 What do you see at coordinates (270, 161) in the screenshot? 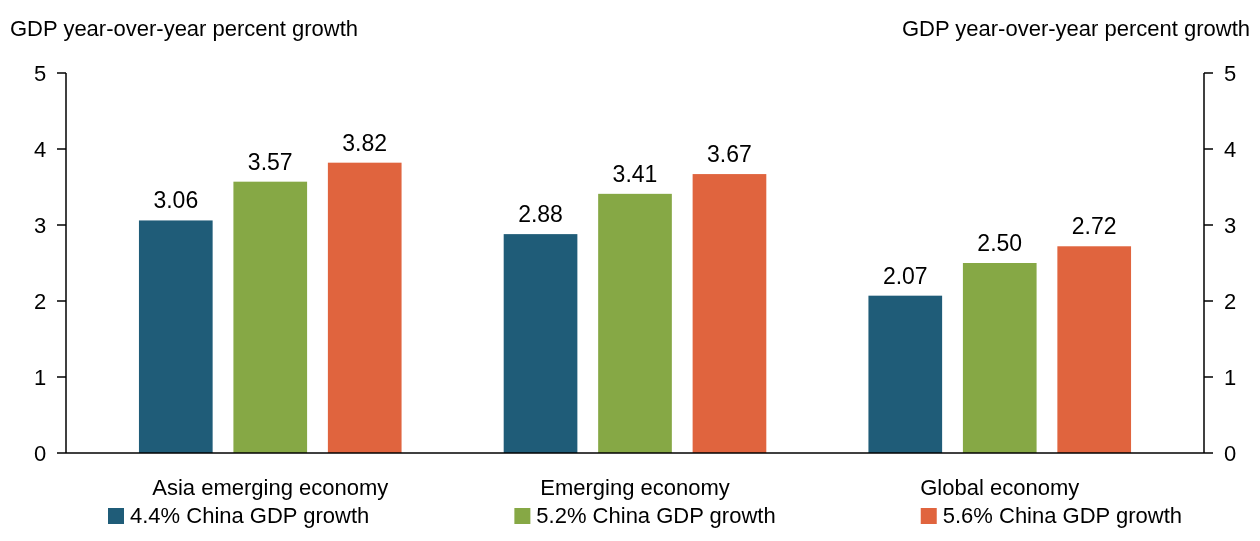
I see `data-label: 3.57` at bounding box center [270, 161].